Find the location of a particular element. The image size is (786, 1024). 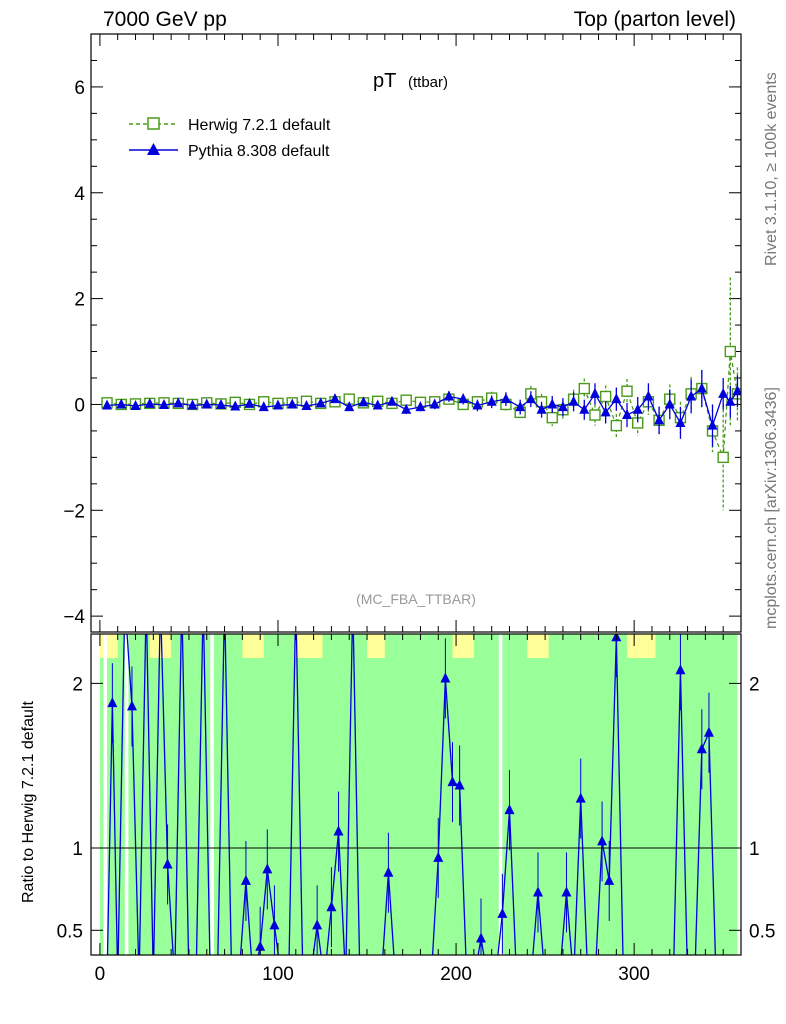

legend-herwig-label: Herwig 7.2.1 default is located at coordinates (259, 125).